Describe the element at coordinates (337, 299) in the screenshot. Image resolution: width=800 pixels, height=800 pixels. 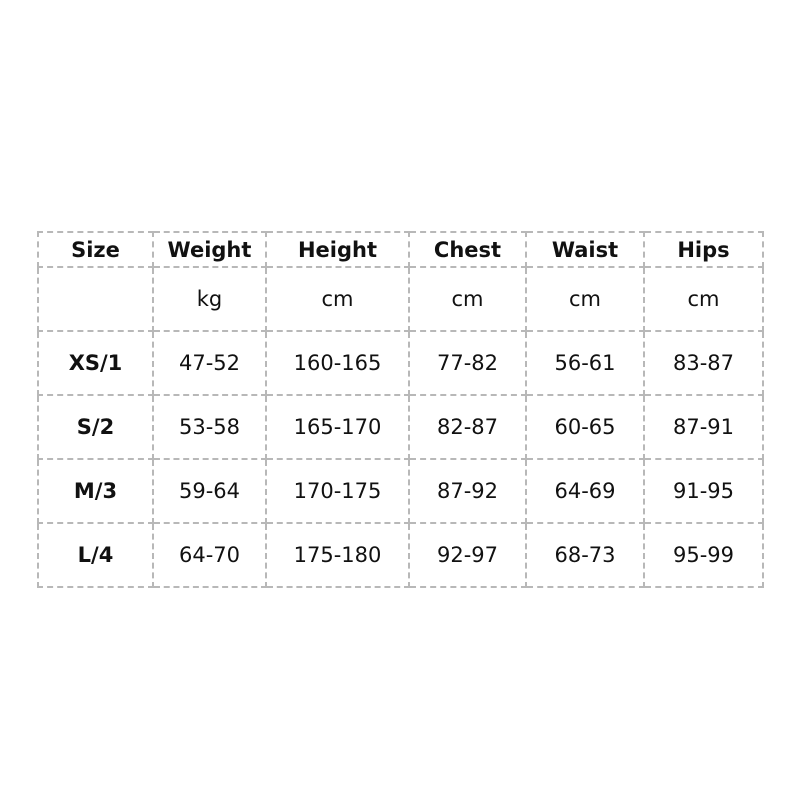
I see `unit-height: cm` at that location.